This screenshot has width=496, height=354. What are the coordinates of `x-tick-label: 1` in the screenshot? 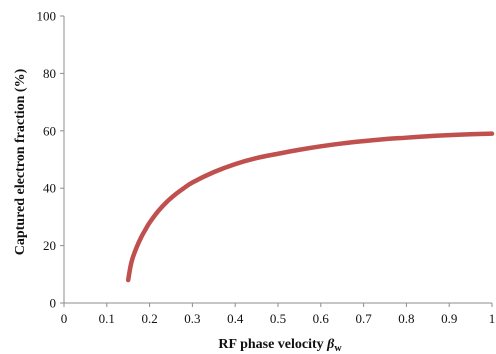 It's located at (492, 318).